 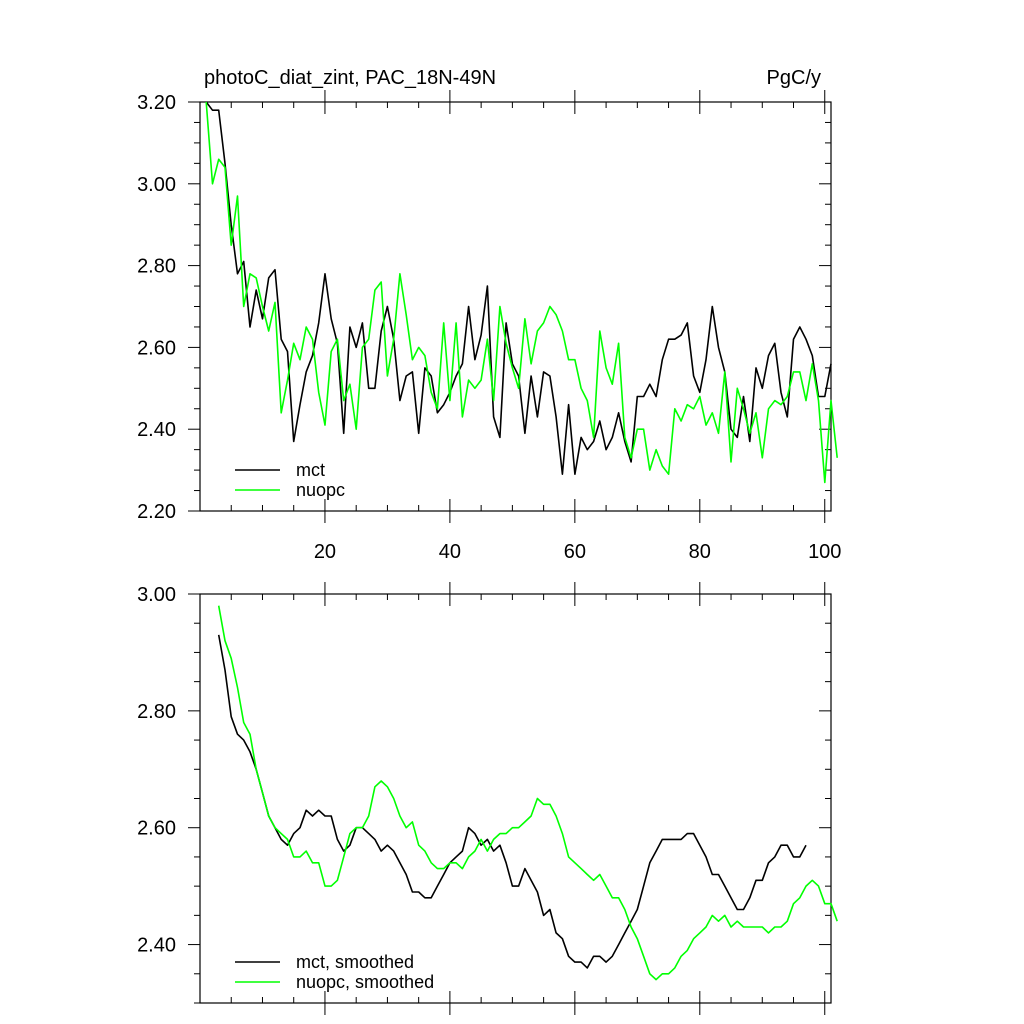 What do you see at coordinates (325, 552) in the screenshot?
I see `x-tick-label: 20` at bounding box center [325, 552].